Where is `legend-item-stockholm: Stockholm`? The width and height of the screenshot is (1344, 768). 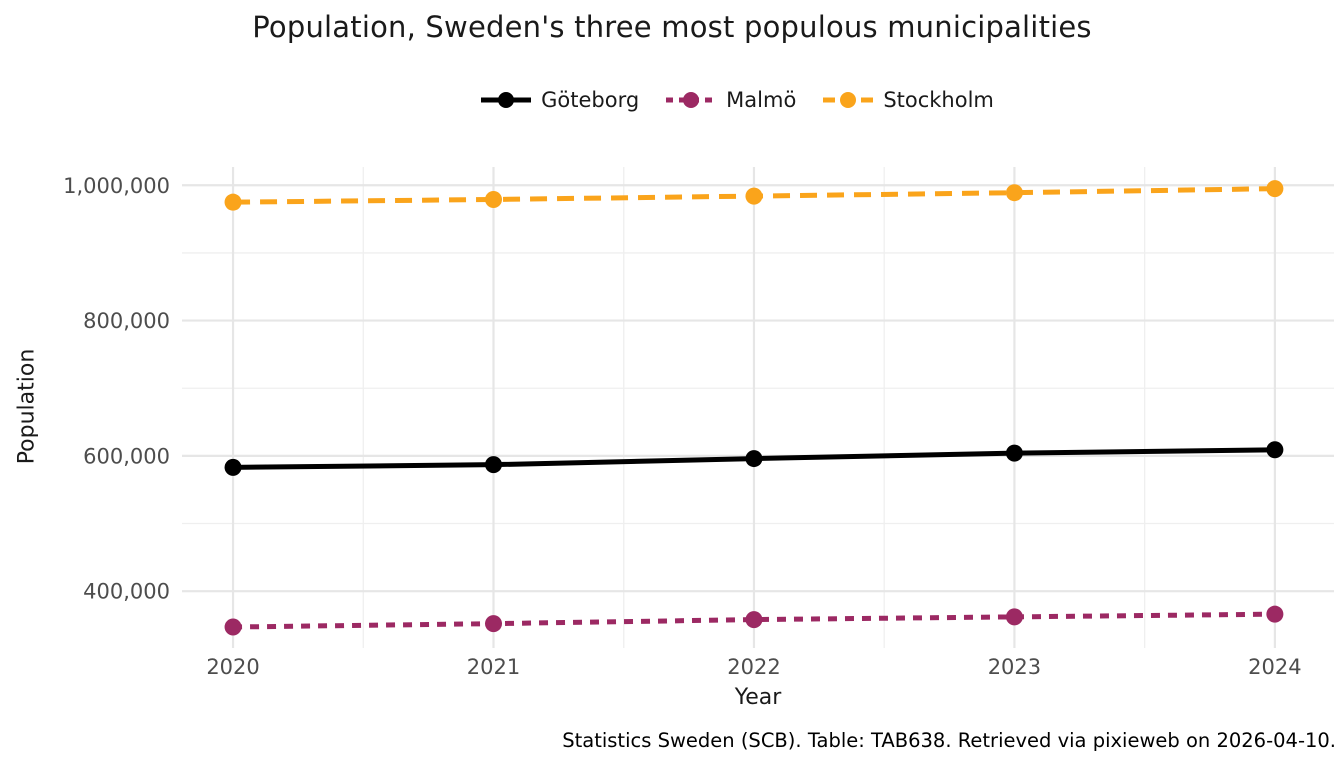
legend-item-stockholm: Stockholm is located at coordinates (908, 100).